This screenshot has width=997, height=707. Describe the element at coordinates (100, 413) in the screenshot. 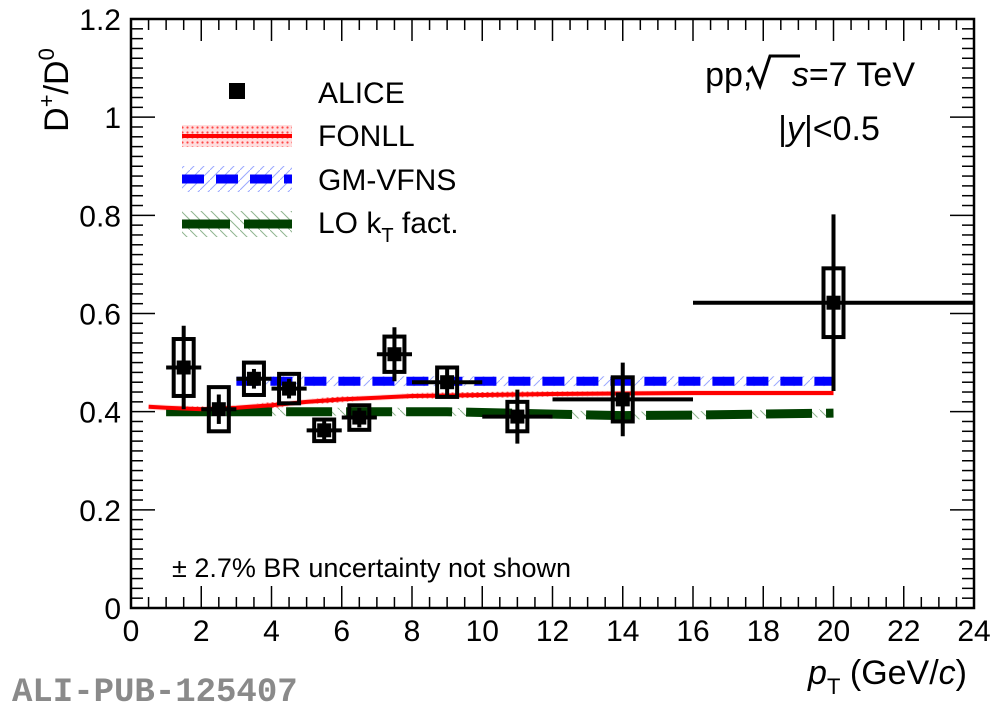

I see `y-tick-label: 0.4` at that location.